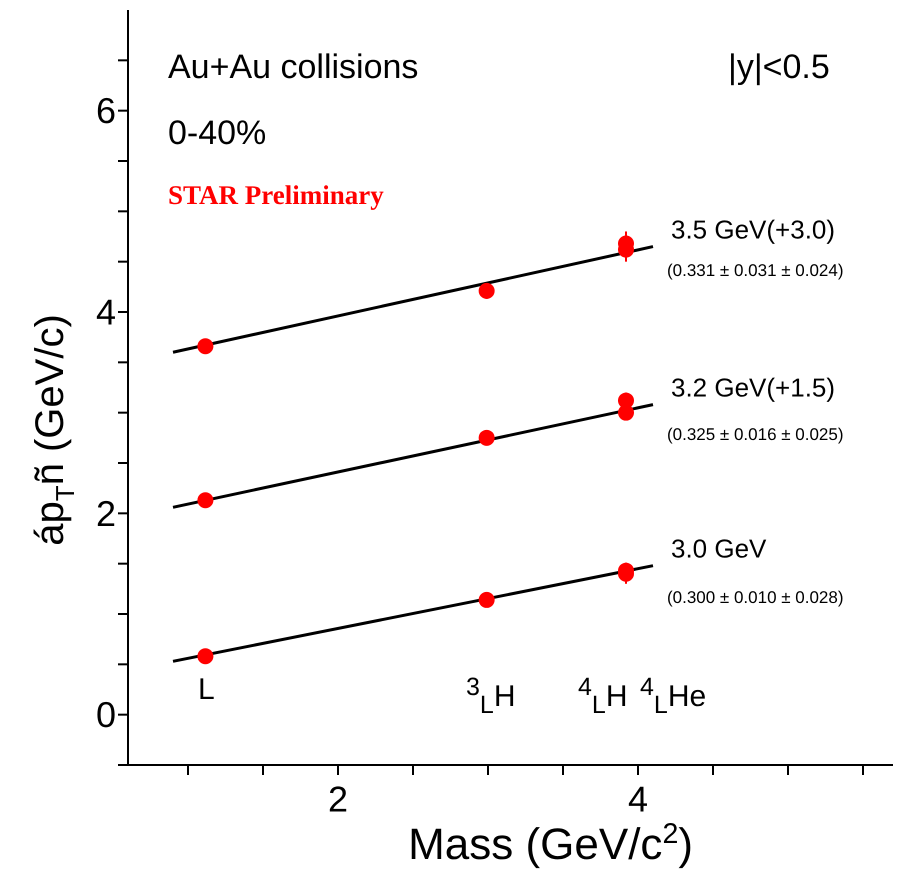 Image resolution: width=899 pixels, height=875 pixels. I want to click on annotation: L, so click(206, 690).